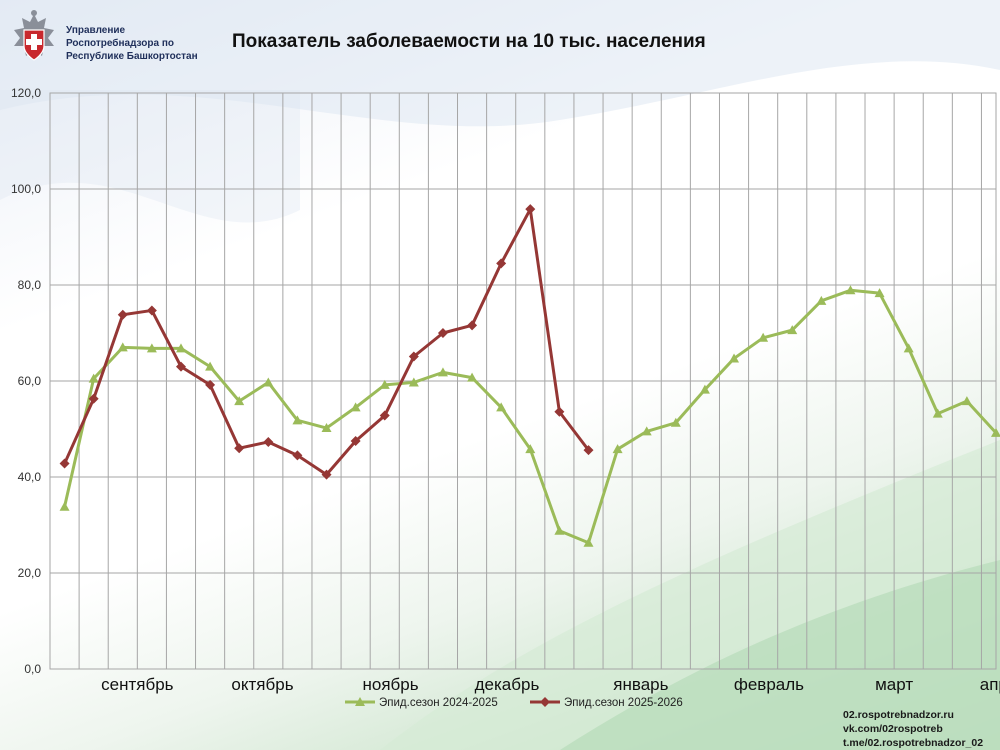  I want to click on y-tick-label: 0,0, so click(32, 669).